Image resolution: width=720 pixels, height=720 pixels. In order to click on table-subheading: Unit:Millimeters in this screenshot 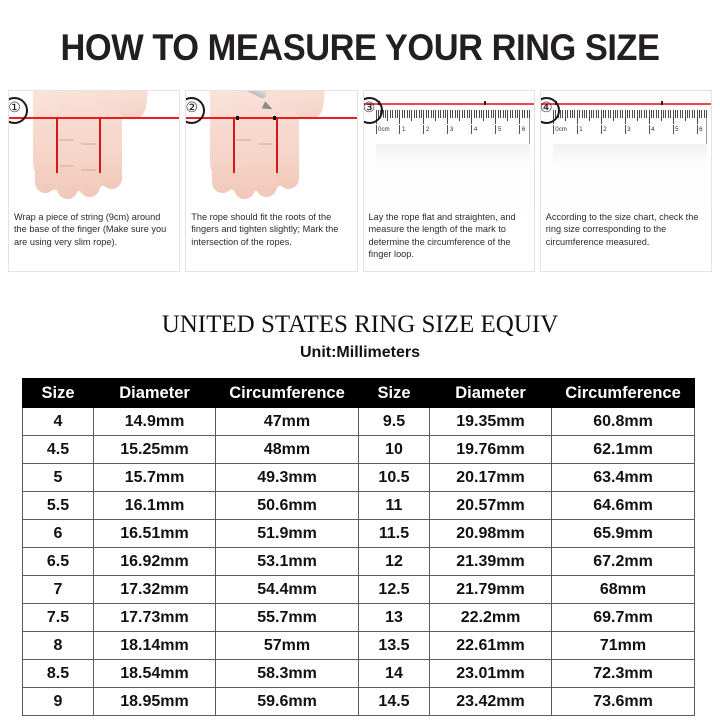, I will do `click(359, 352)`.